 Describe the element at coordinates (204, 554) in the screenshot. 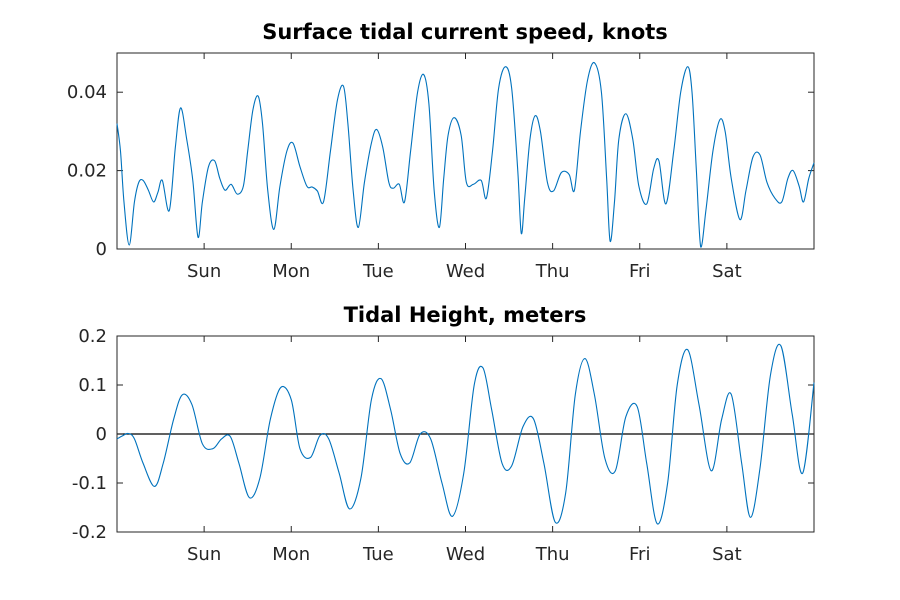

I see `tidal-height-x-tick-label: Sun` at that location.